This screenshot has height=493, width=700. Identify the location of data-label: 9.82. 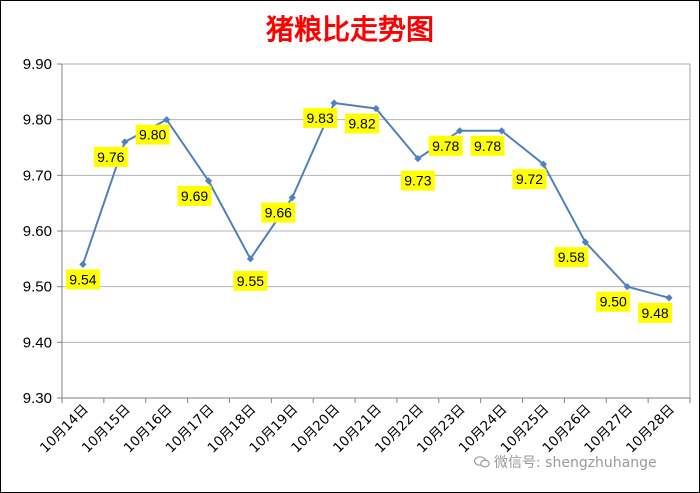
(362, 123).